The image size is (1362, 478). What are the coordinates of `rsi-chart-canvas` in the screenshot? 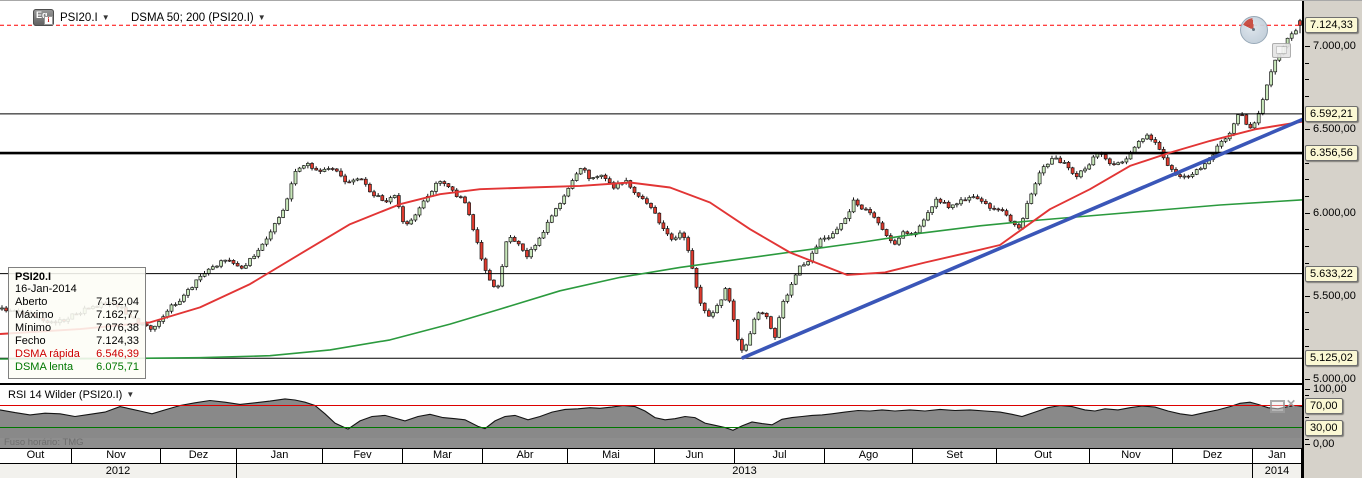 It's located at (651, 416).